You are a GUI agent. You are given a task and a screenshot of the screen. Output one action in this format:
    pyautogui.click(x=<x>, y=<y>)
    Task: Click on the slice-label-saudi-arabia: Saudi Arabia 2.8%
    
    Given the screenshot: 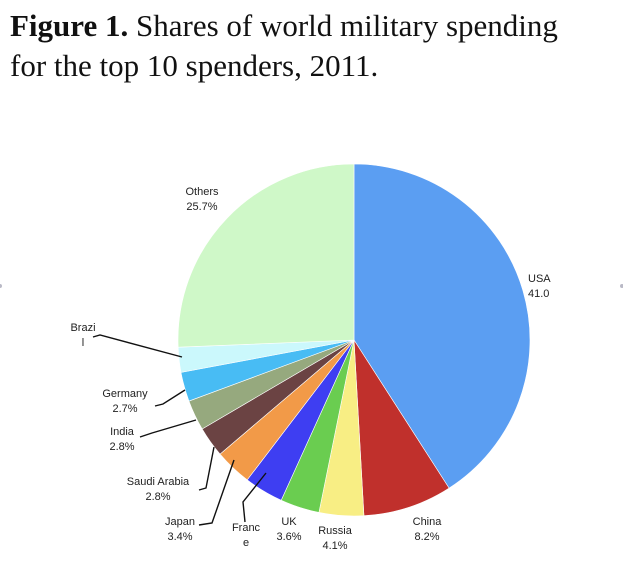 What is the action you would take?
    pyautogui.click(x=158, y=489)
    